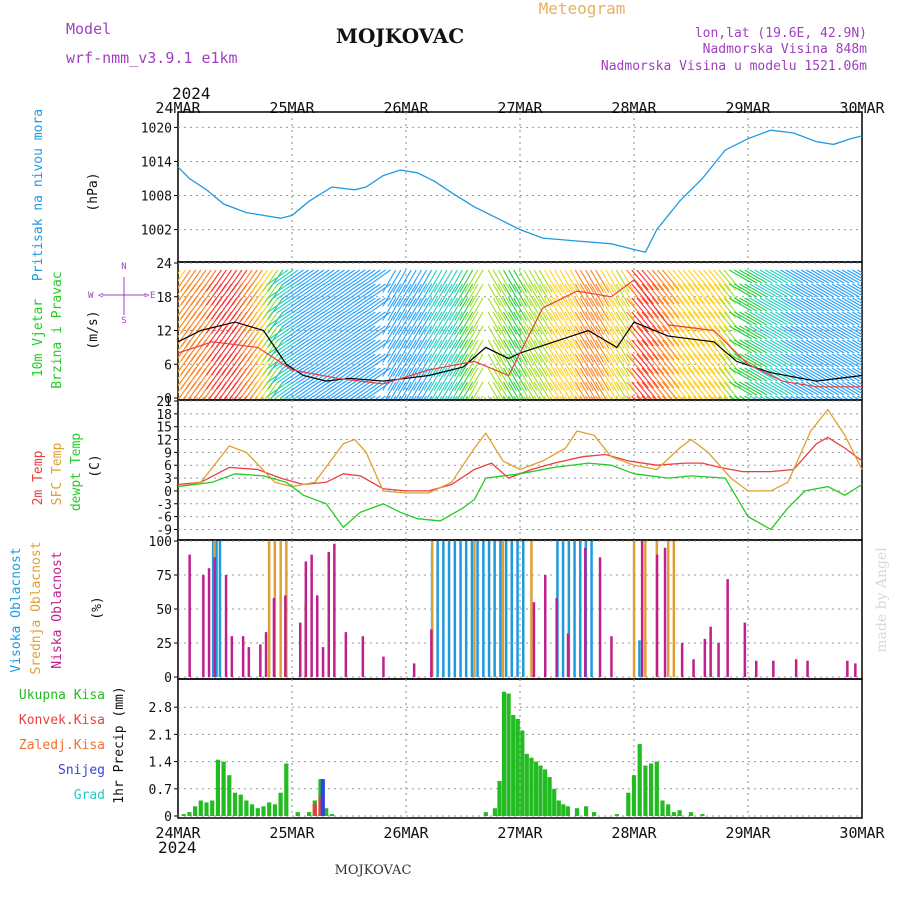 This screenshot has height=900, width=900. Describe the element at coordinates (16, 609) in the screenshot. I see `cloud-label-high: Visoka Oblacnost` at that location.